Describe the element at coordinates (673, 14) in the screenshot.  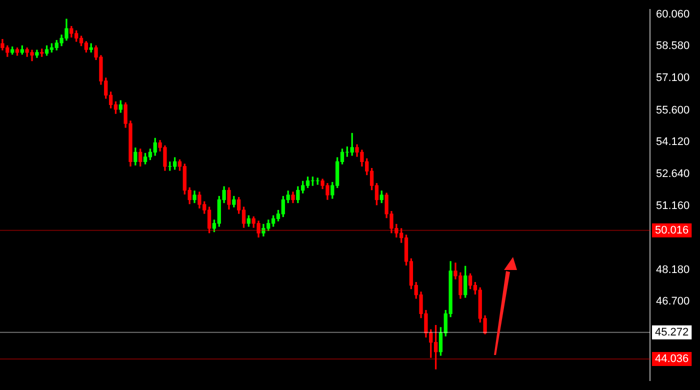
I see `y-tick-label: 60.060` at that location.